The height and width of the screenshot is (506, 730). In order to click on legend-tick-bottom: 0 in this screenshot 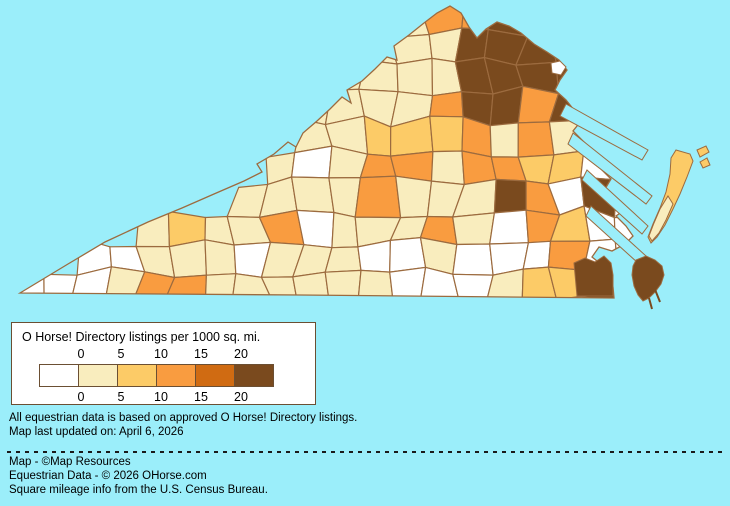, I will do `click(81, 397)`.